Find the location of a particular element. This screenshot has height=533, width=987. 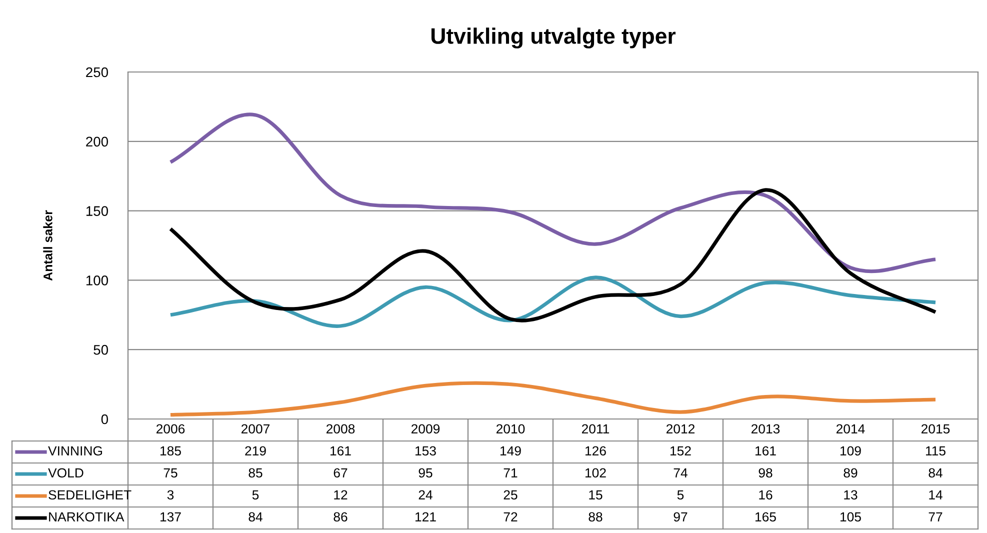

data-label: 219 is located at coordinates (255, 451).